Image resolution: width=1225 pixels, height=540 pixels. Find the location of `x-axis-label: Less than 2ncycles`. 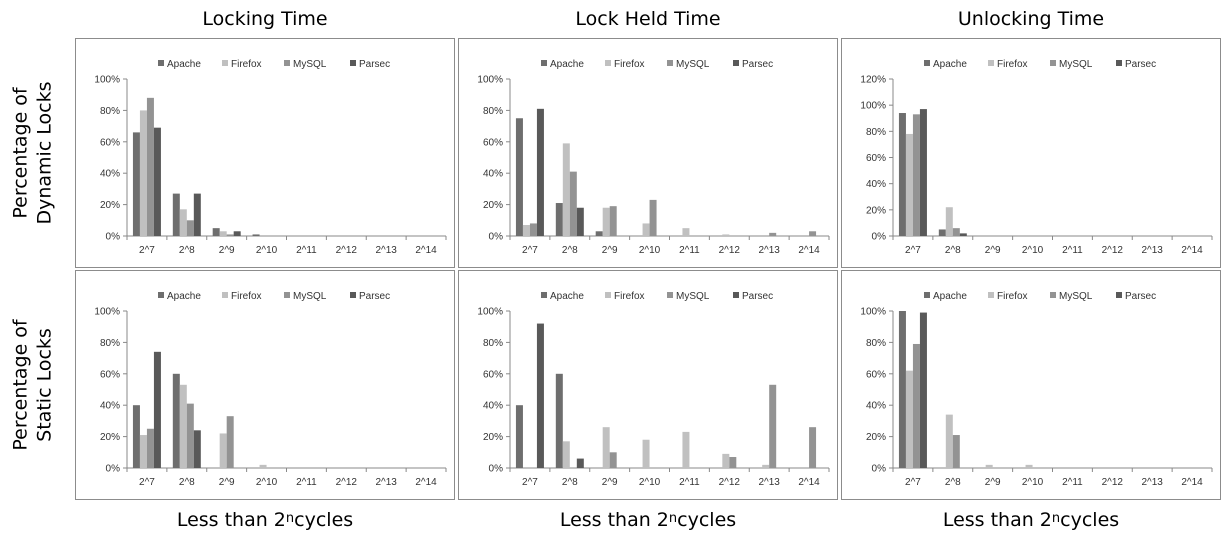

x-axis-label: Less than 2ncycles is located at coordinates (265, 520).